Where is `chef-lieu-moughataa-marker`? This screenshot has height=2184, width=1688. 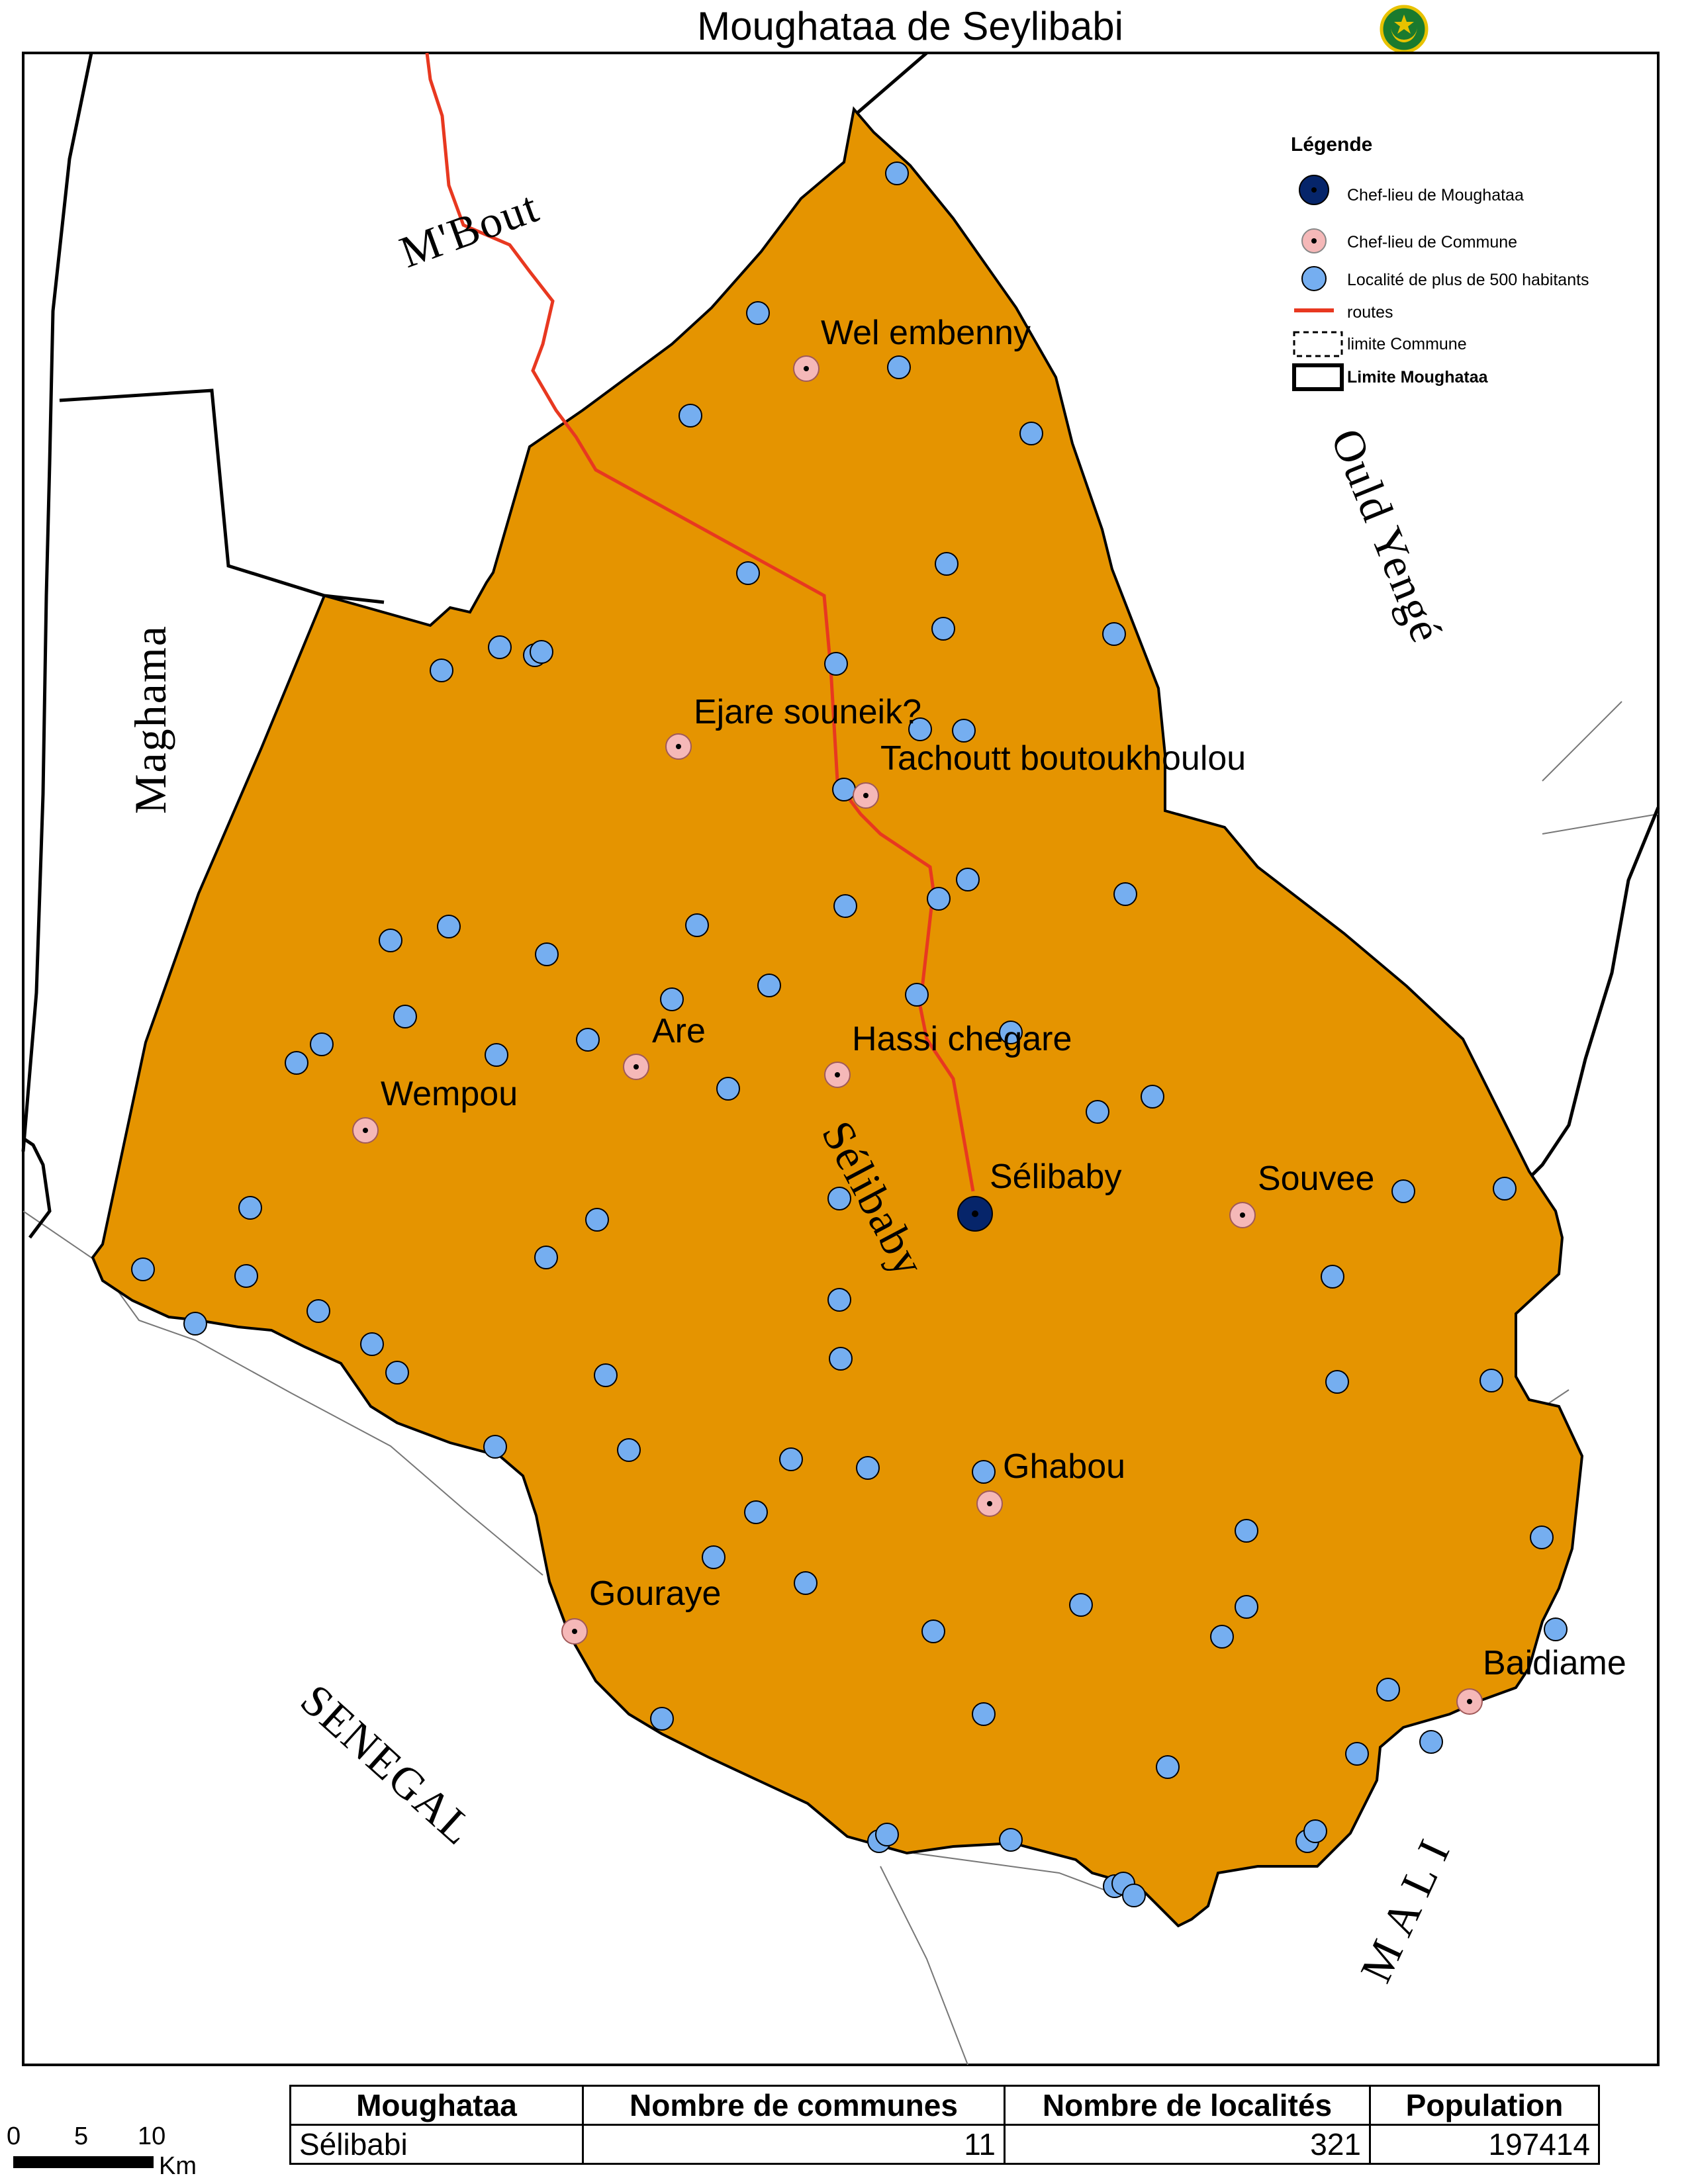 chef-lieu-moughataa-marker is located at coordinates (975, 1214).